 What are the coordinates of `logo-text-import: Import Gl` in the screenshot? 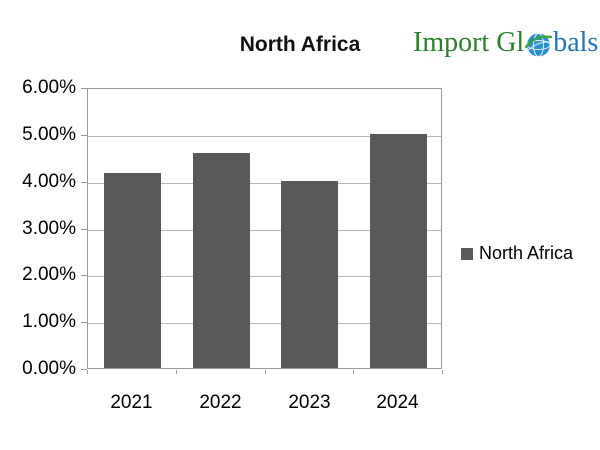 It's located at (469, 42).